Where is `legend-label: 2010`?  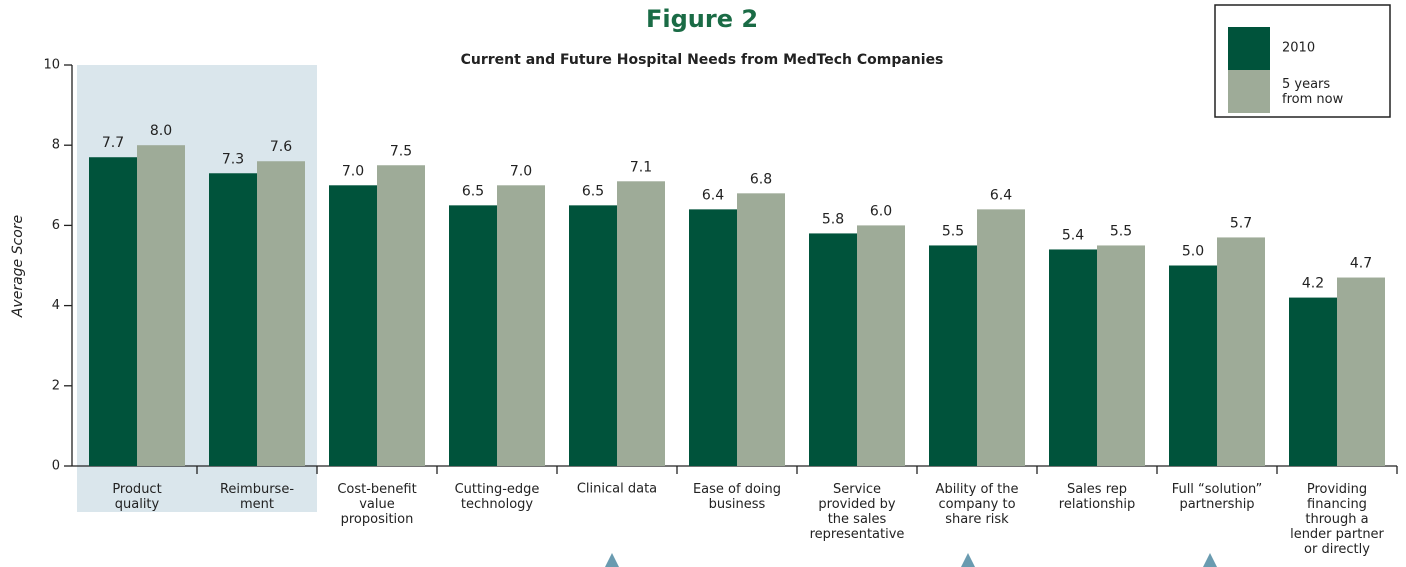
legend-label: 2010 is located at coordinates (1298, 48).